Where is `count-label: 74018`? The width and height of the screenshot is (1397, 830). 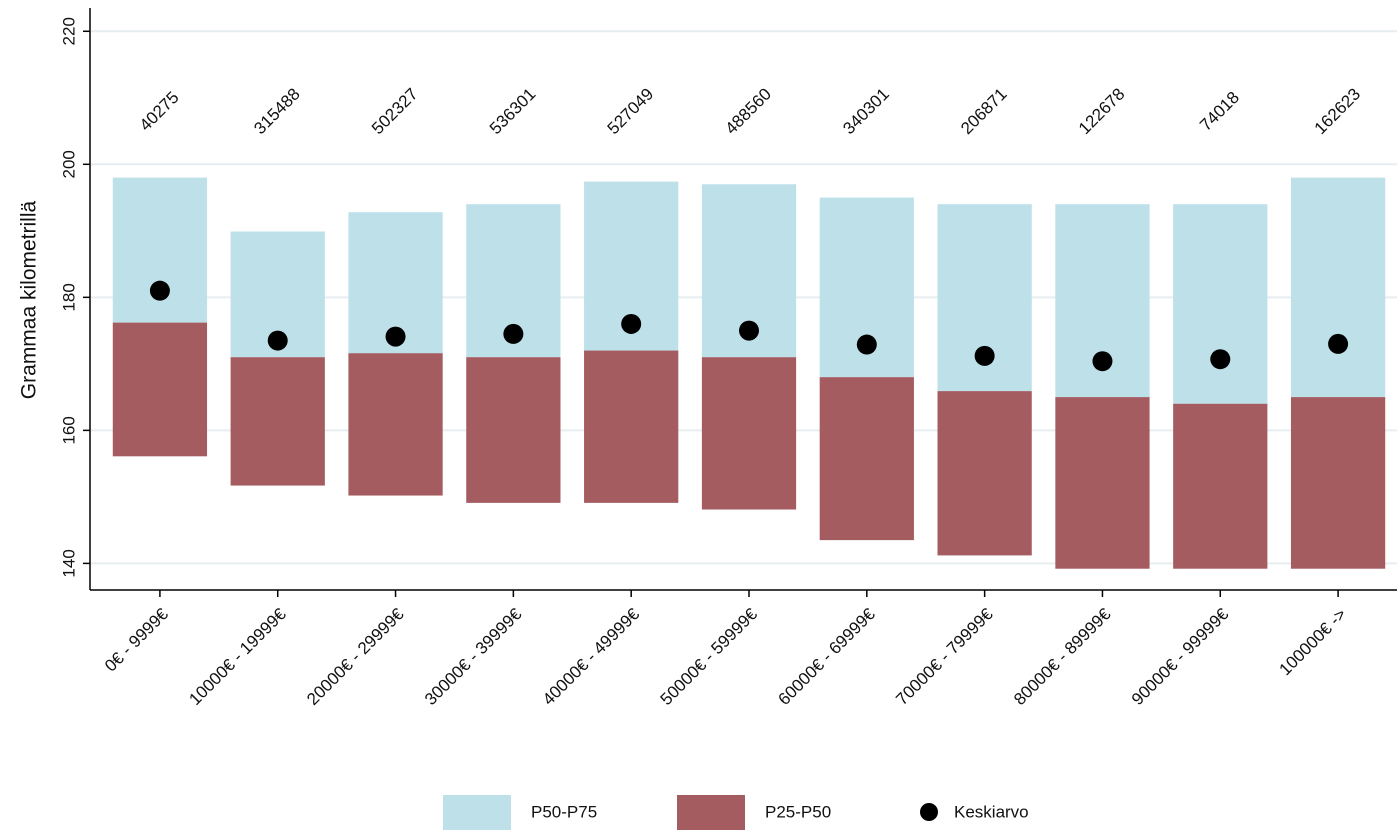 count-label: 74018 is located at coordinates (1219, 111).